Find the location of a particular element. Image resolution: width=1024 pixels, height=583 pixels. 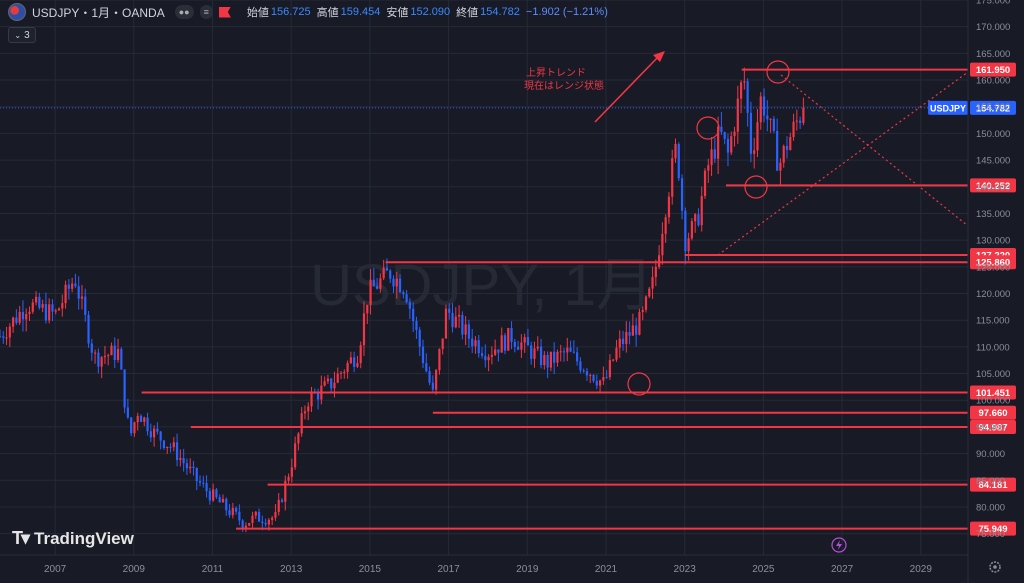

symbol-title: USDJPY・1月・OANDA is located at coordinates (98, 12).